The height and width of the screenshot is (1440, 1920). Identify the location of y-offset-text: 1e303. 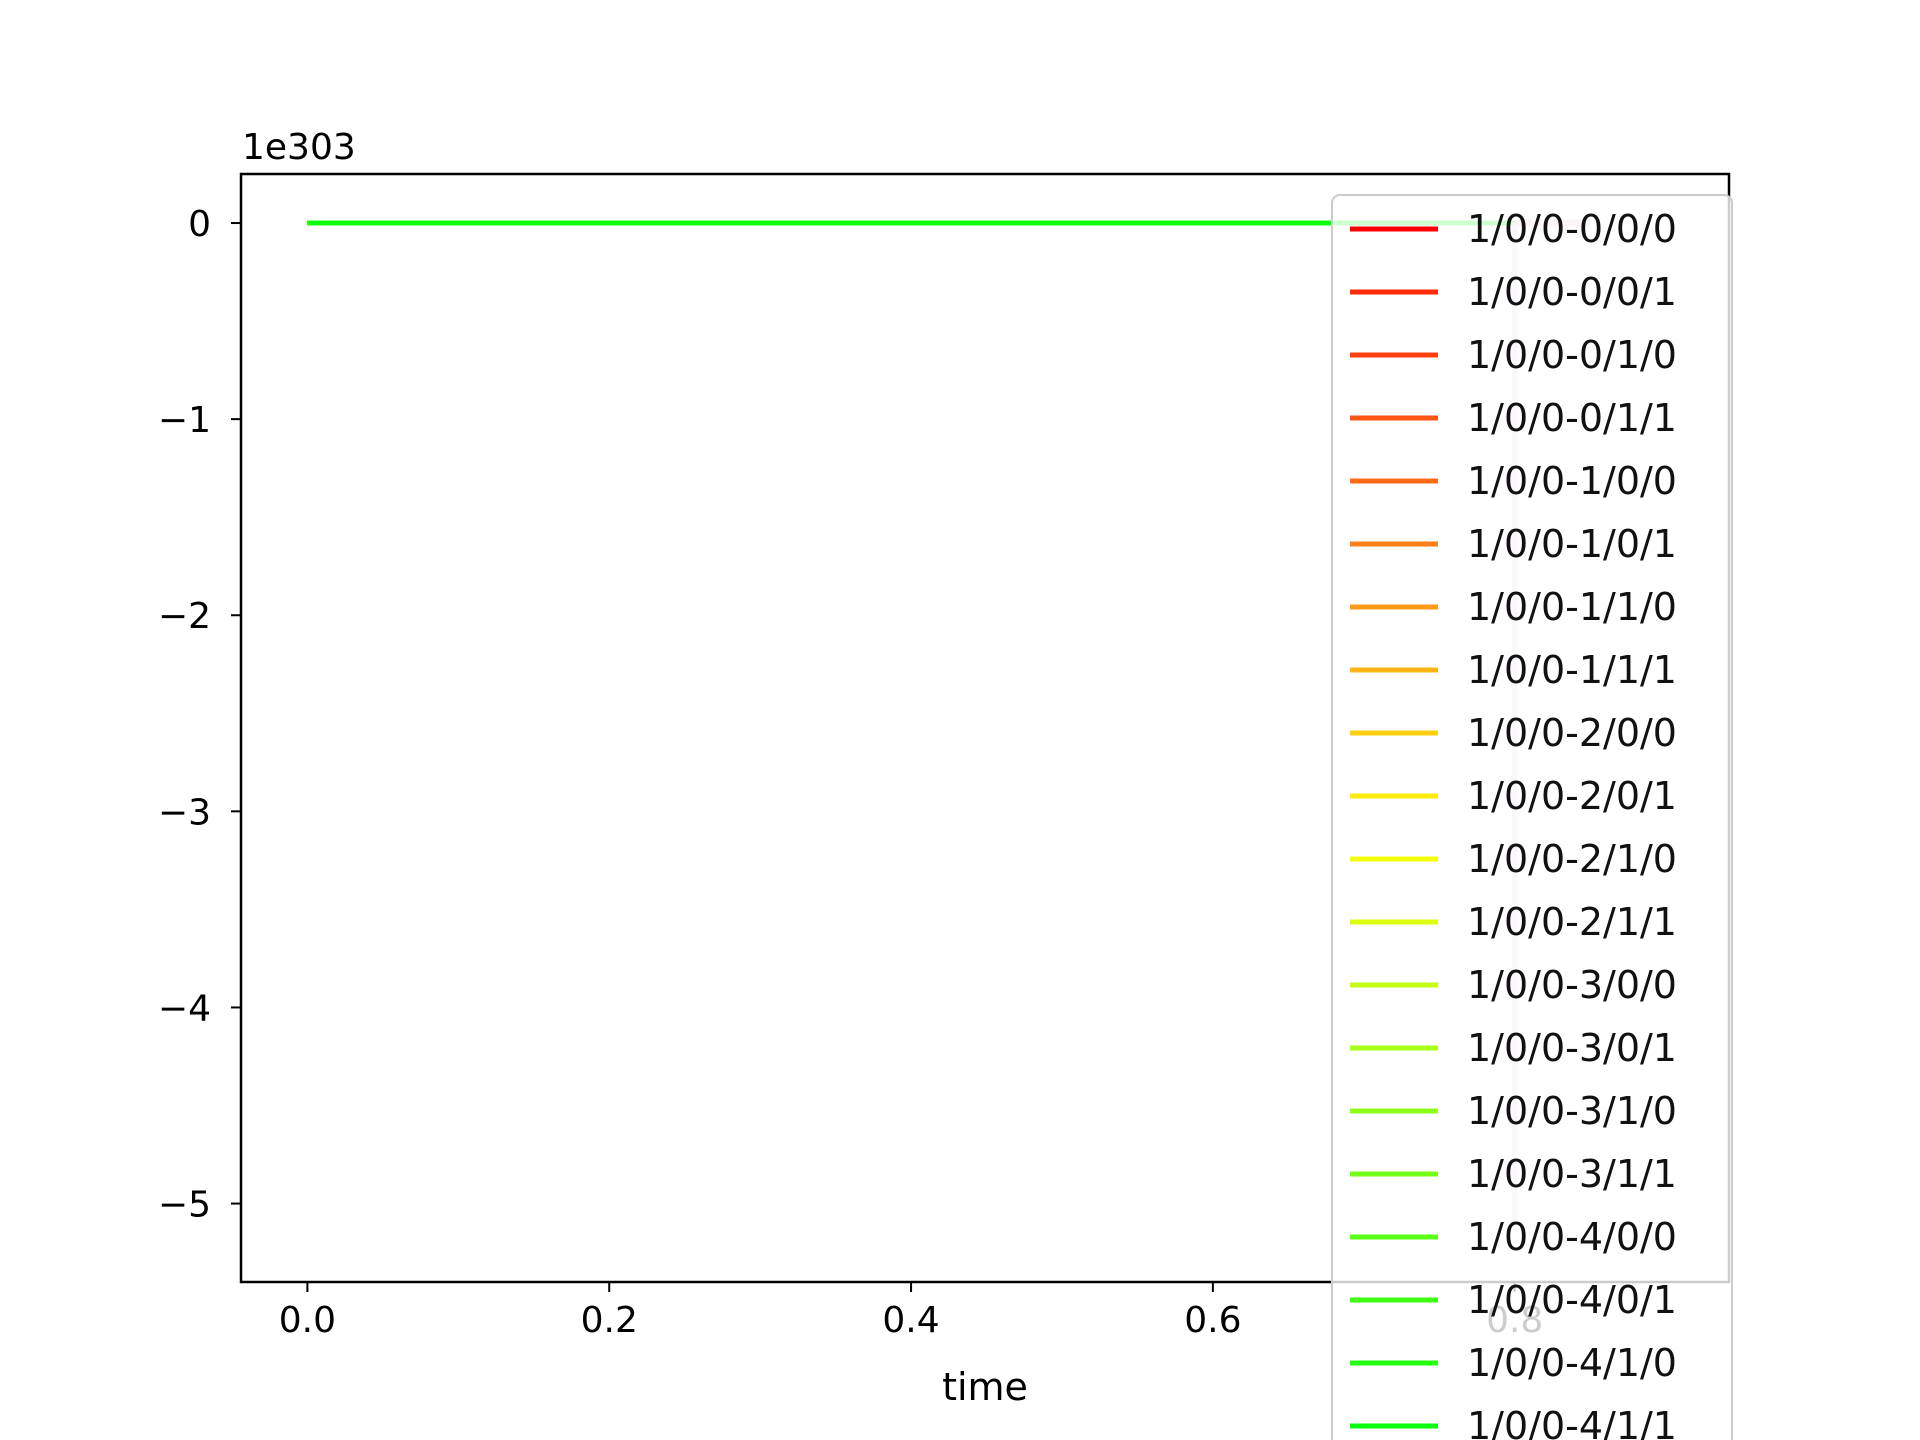
(299, 147).